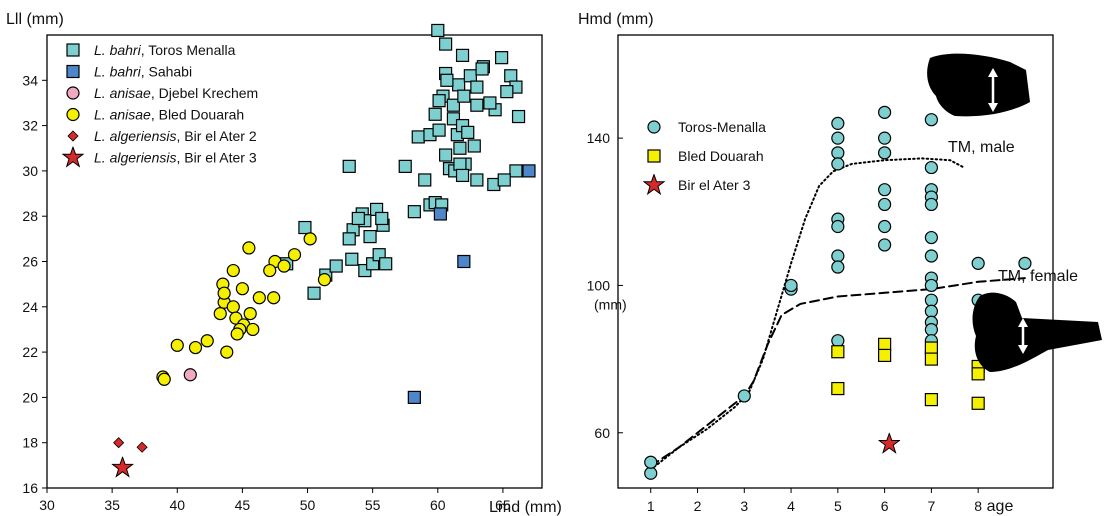  What do you see at coordinates (30, 488) in the screenshot?
I see `left-y-tick-label: 16` at bounding box center [30, 488].